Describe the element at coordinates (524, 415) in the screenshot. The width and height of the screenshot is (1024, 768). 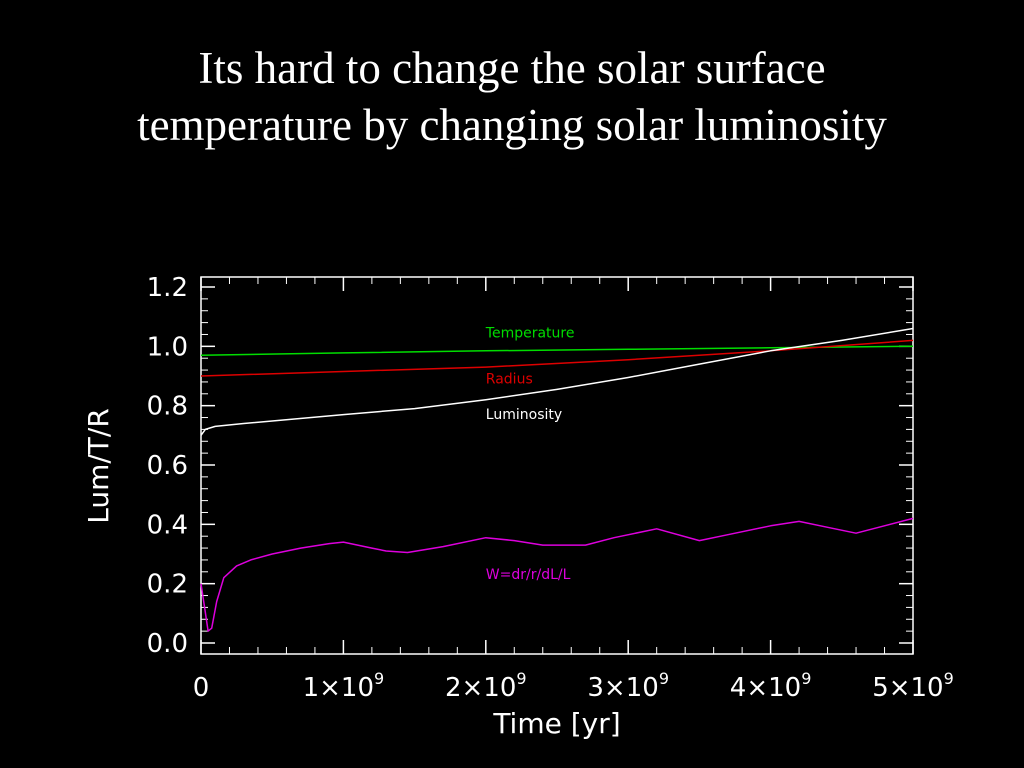
I see `series-label-luminosity: Luminosity` at that location.